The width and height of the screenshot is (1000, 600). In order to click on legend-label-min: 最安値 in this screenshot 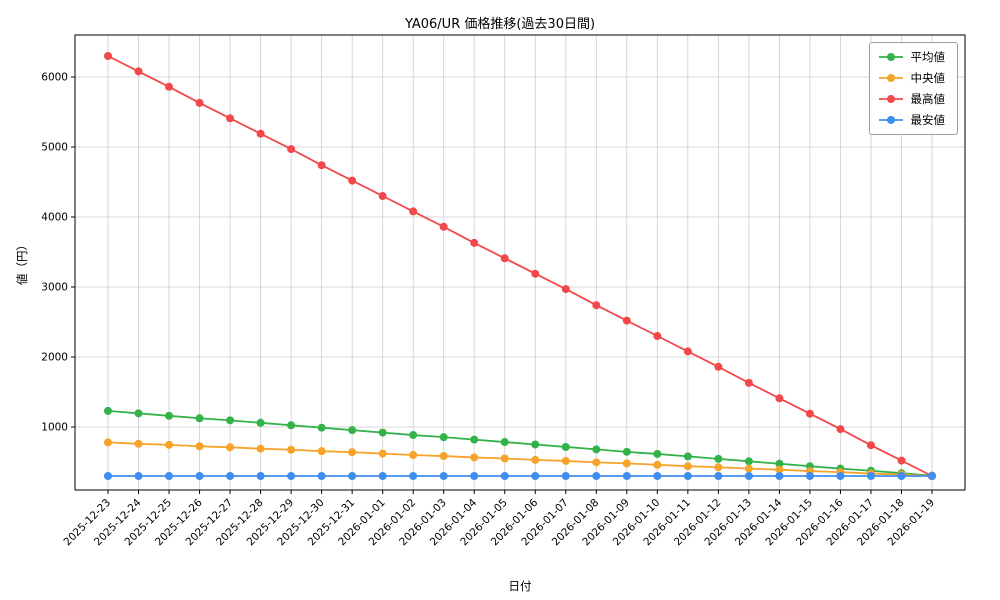, I will do `click(928, 120)`.